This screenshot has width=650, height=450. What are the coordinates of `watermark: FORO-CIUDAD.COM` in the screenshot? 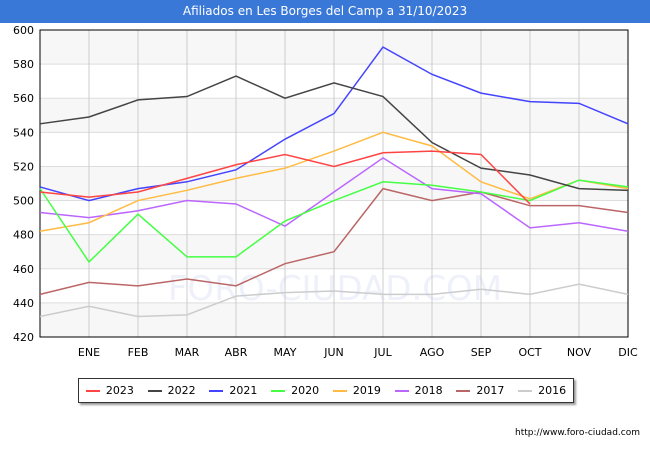 It's located at (335, 289).